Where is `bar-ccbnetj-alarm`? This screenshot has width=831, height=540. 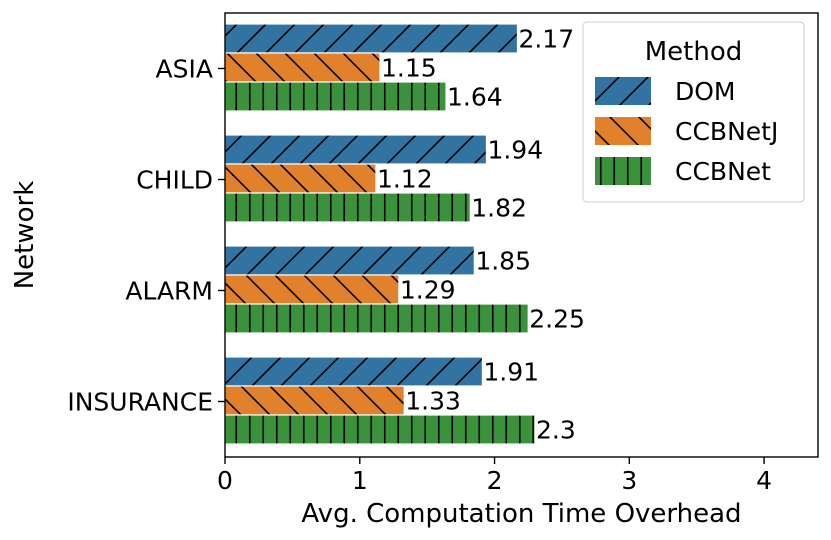
bar-ccbnetj-alarm is located at coordinates (312, 289).